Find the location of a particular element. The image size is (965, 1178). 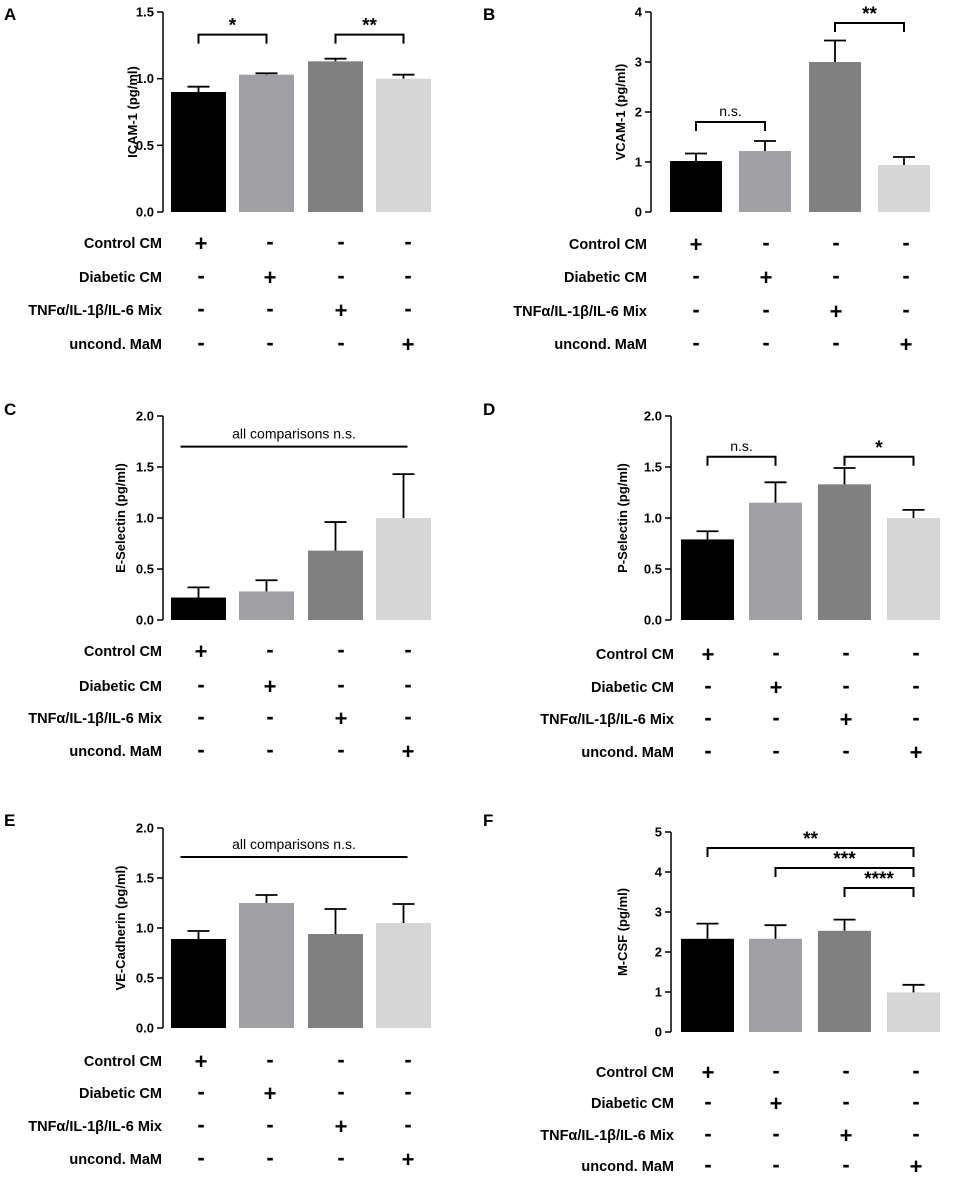

y-axis-label: ICAM-1 (pg/ml) is located at coordinates (132, 112).